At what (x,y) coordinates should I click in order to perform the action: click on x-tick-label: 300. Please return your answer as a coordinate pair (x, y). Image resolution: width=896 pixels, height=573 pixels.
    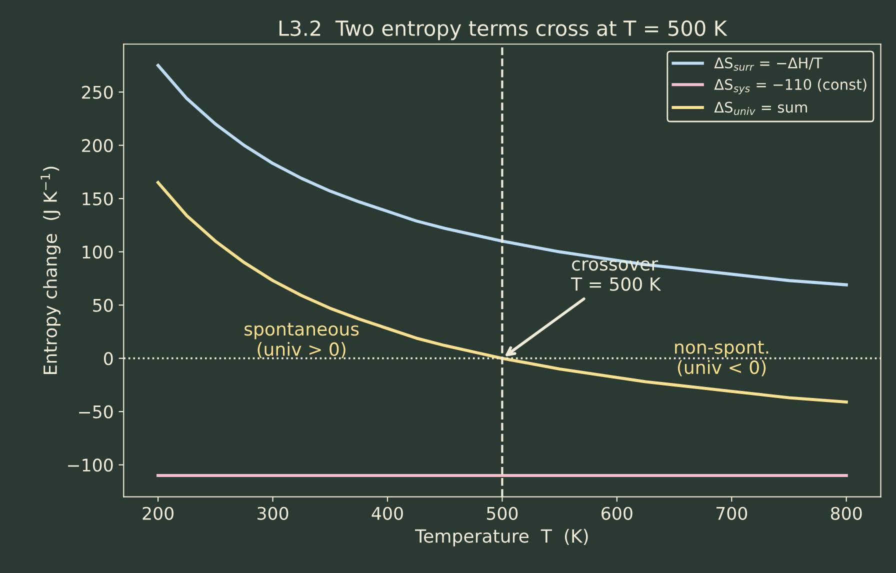
    Looking at the image, I should click on (273, 513).